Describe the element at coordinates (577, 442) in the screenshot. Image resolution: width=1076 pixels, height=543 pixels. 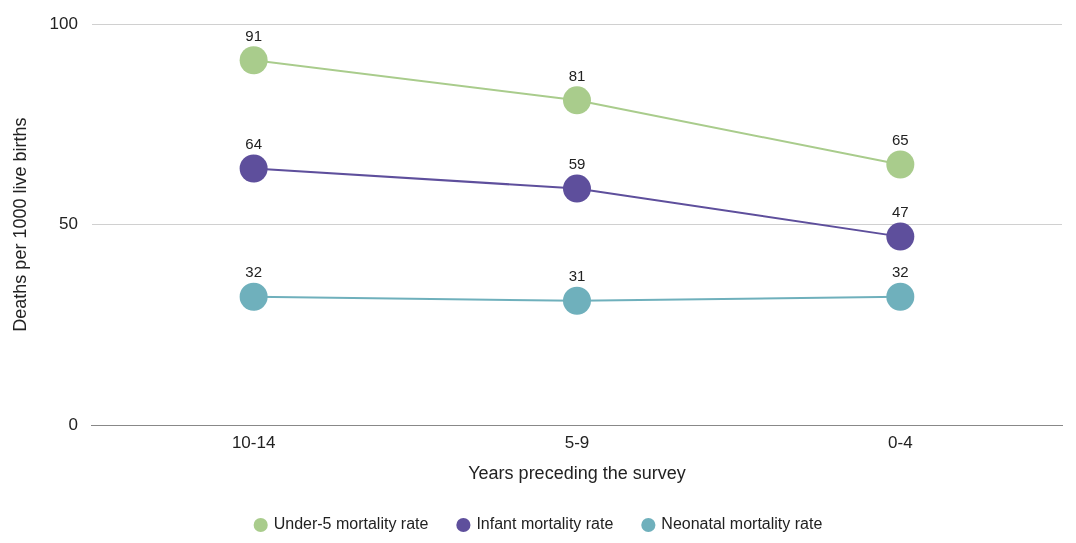
I see `x-tick-label: 5-9` at that location.